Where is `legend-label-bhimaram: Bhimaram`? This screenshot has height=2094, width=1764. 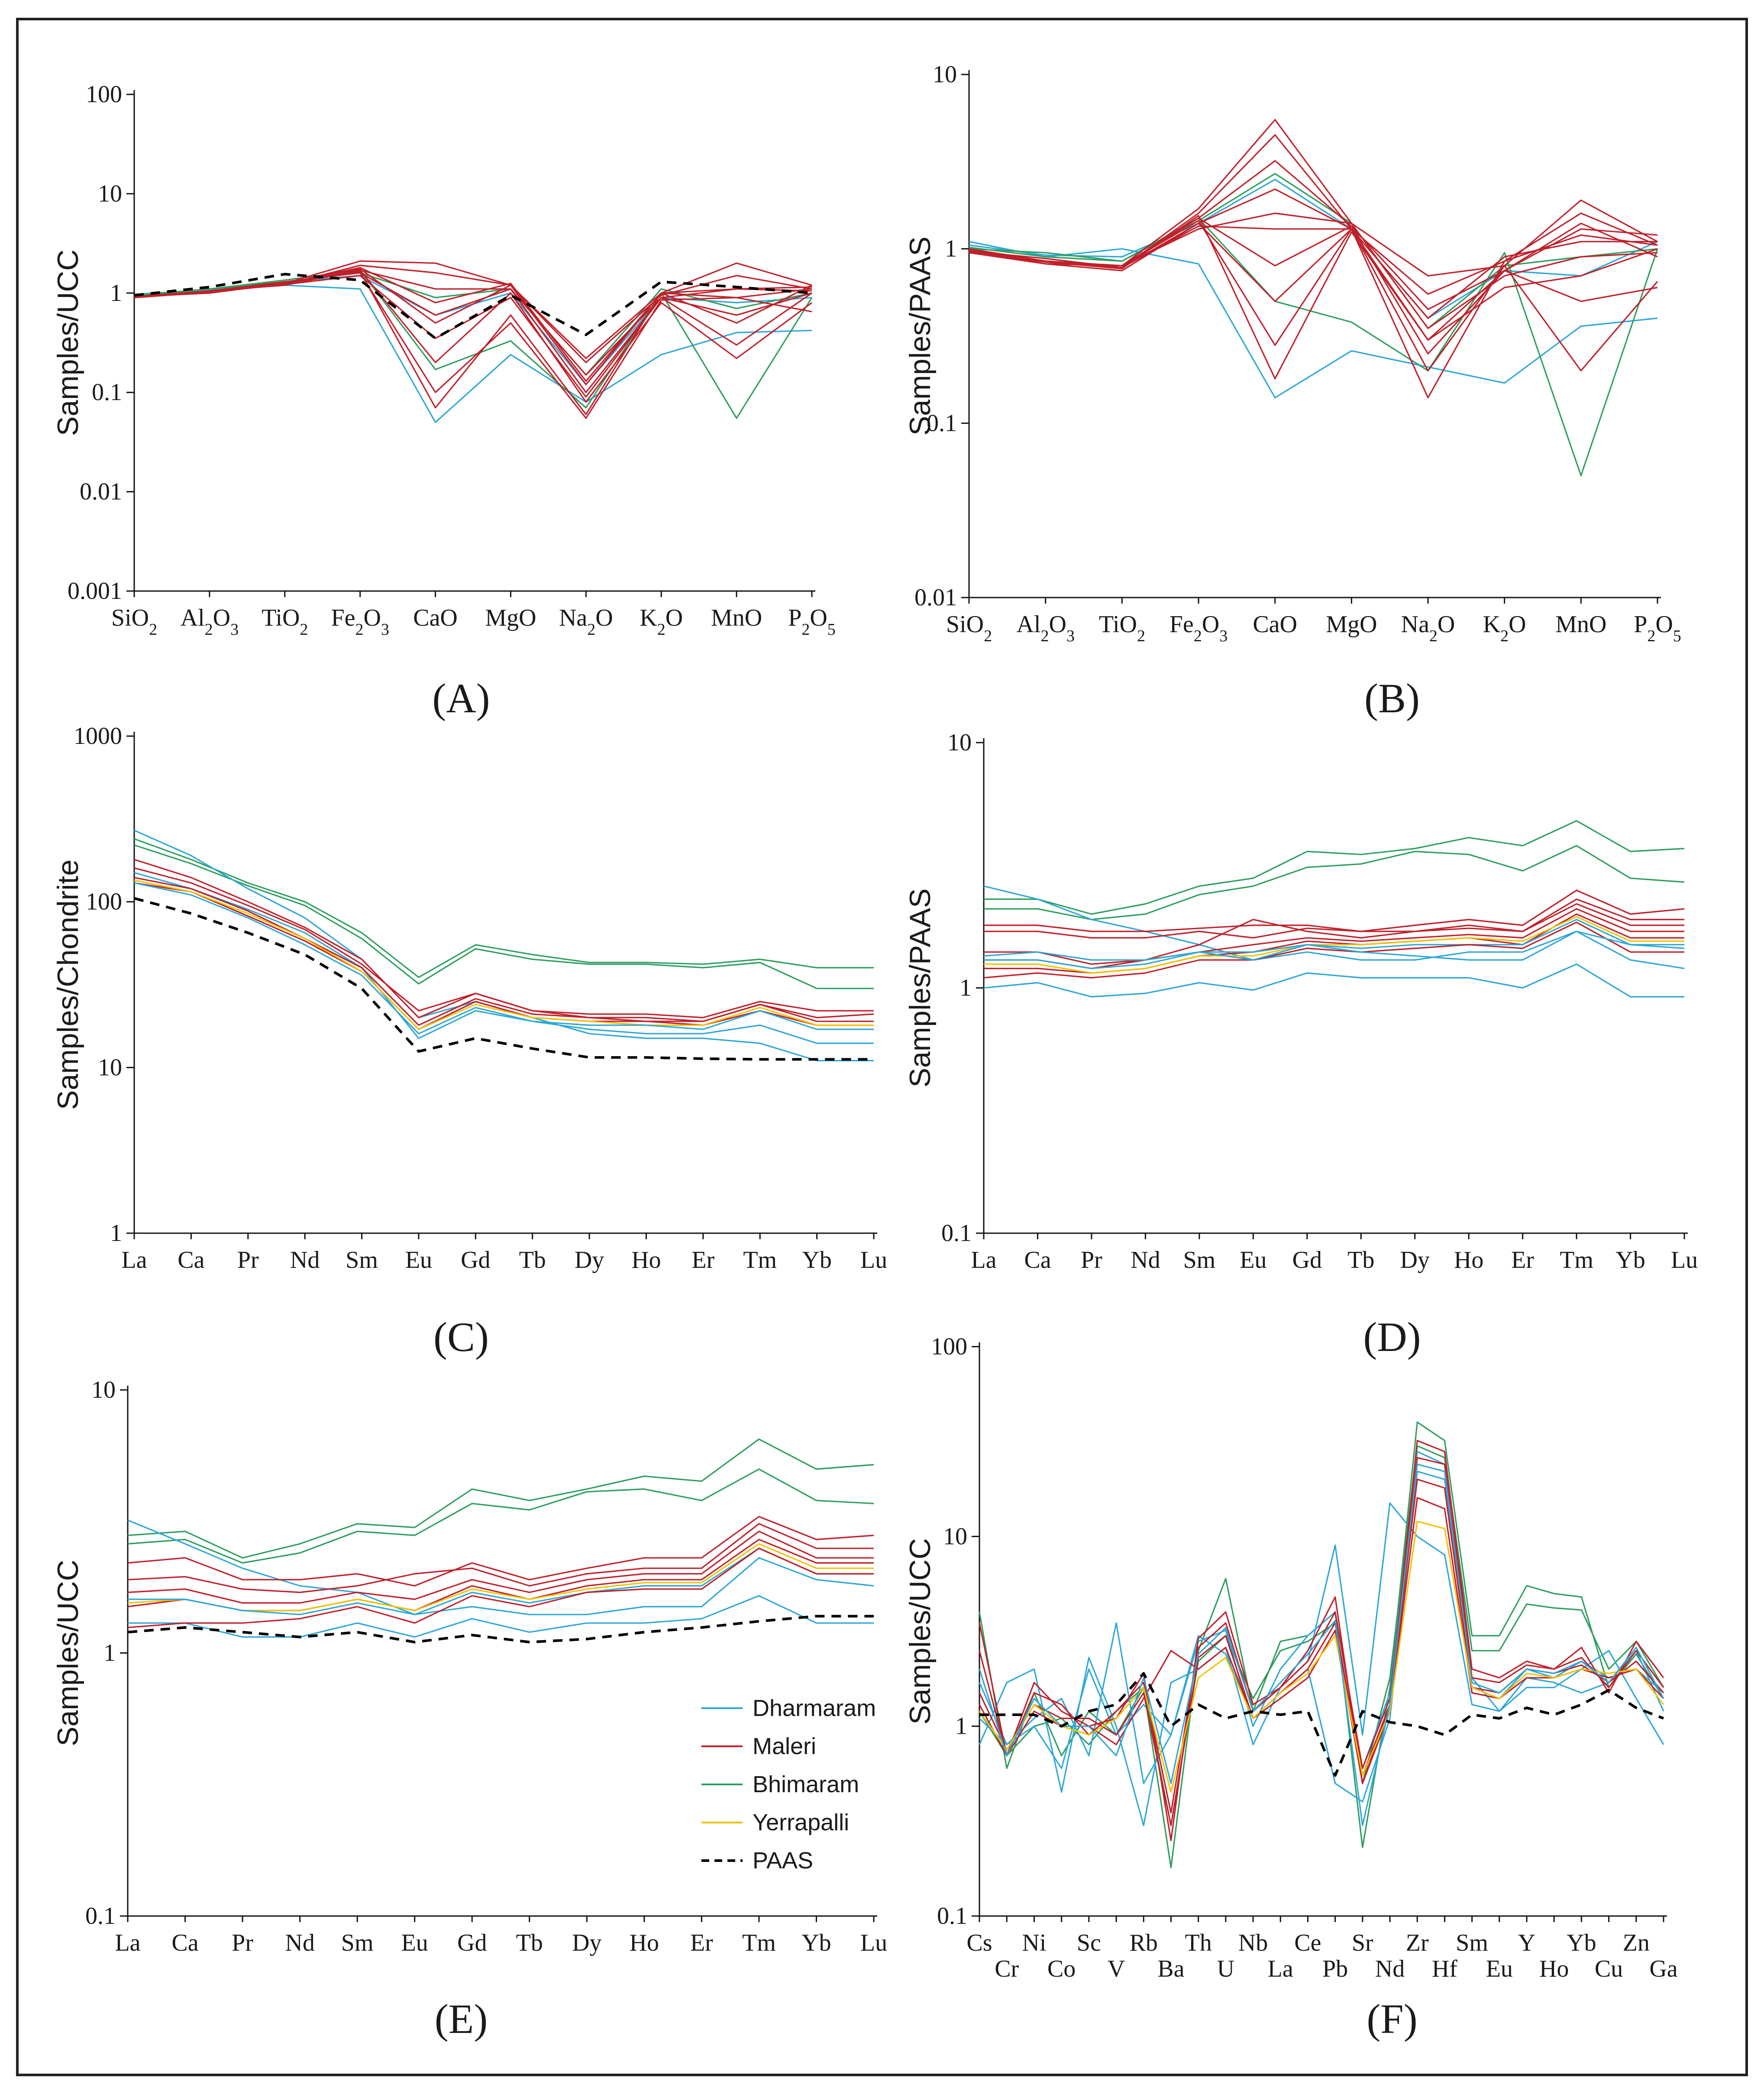
legend-label-bhimaram: Bhimaram is located at coordinates (806, 1784).